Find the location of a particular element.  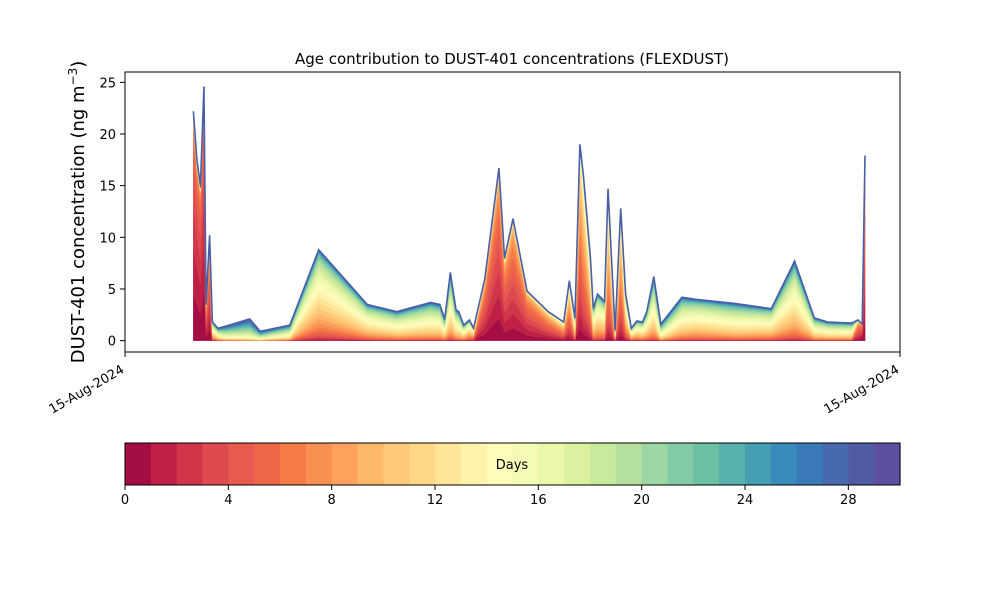

y-tick-label: 15 is located at coordinates (107, 187).